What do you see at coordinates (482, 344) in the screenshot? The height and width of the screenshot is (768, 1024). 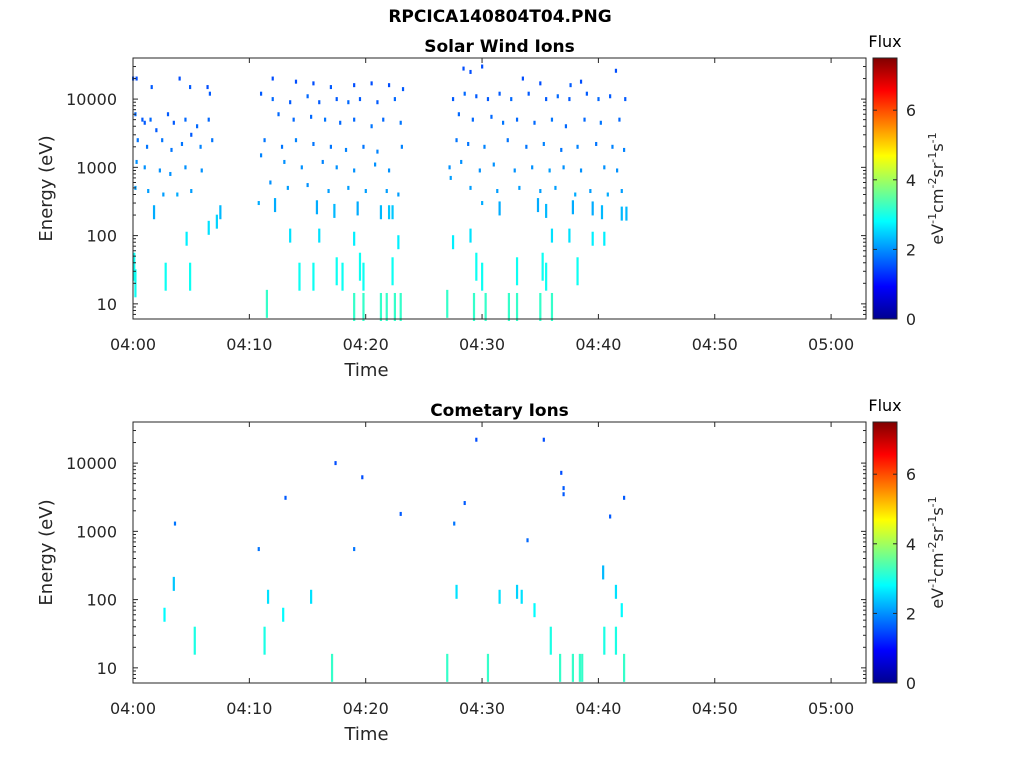 I see `x-tick-label: 04:30` at bounding box center [482, 344].